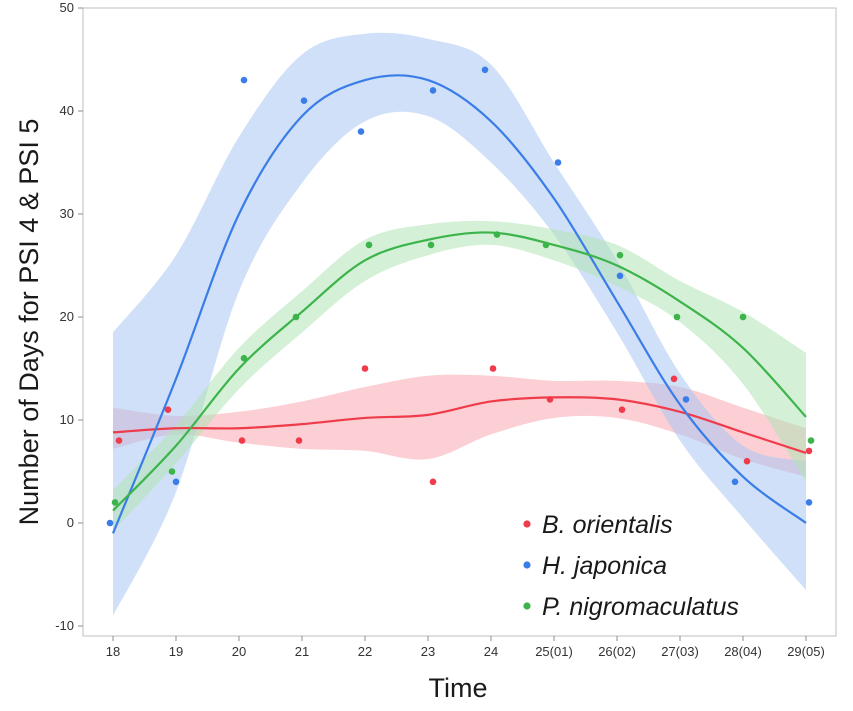 Image resolution: width=853 pixels, height=711 pixels. Describe the element at coordinates (67, 419) in the screenshot. I see `y-tick-label: 10` at that location.